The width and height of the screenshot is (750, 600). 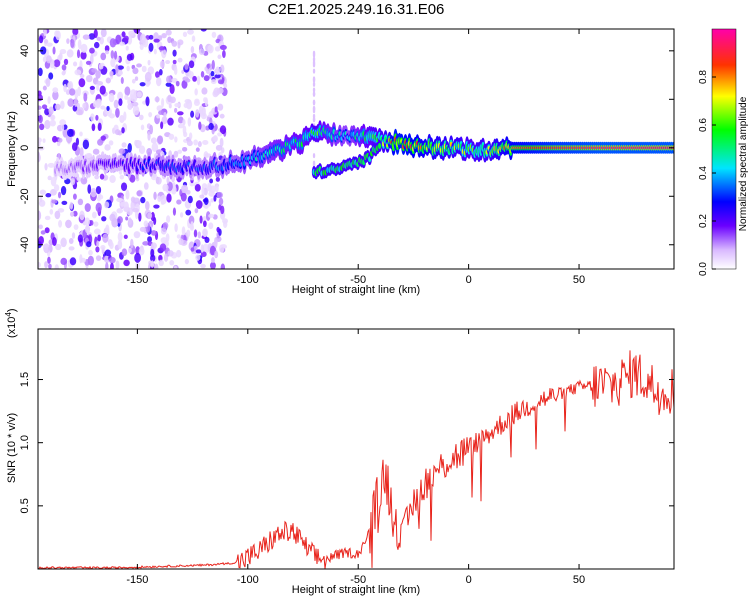 I want to click on snr-x-tick-label: 0, so click(x=469, y=580).